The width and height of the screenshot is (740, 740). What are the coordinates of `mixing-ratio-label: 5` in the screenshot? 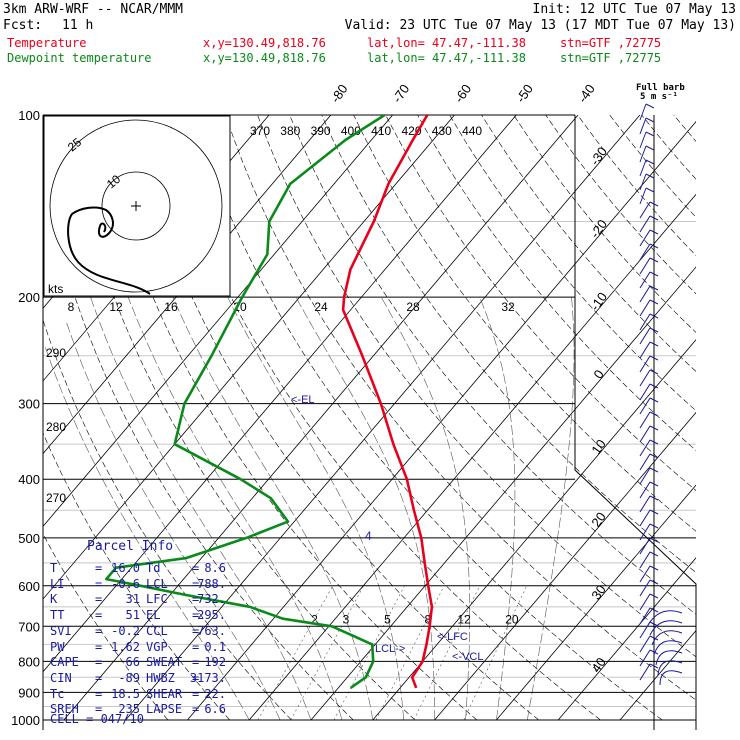 It's located at (387, 619).